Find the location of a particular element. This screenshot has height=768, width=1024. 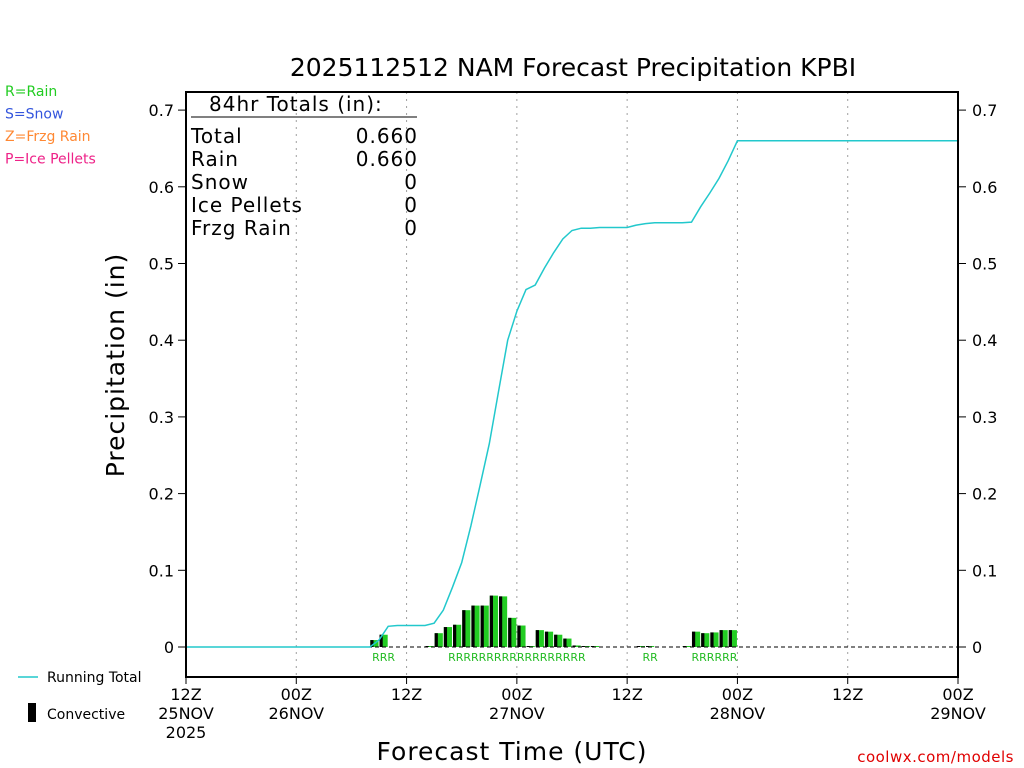

y-tick-label-left: 0.5 is located at coordinates (161, 264).